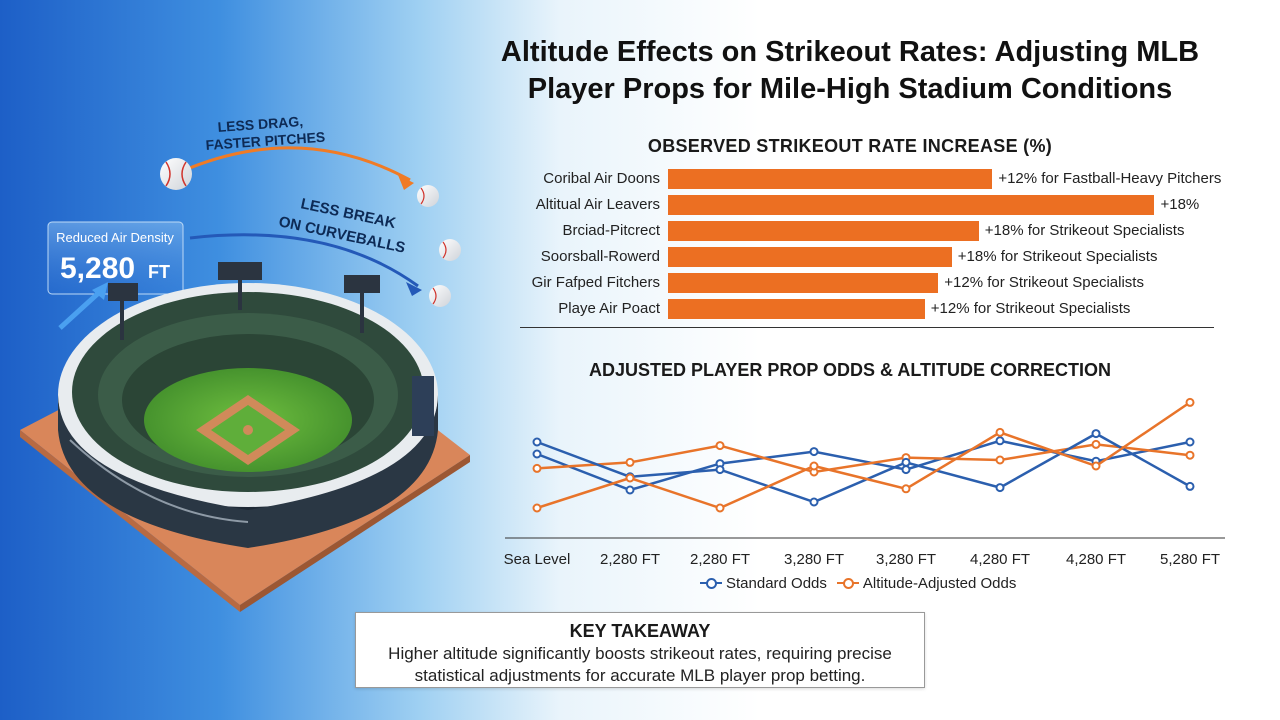  Describe the element at coordinates (601, 178) in the screenshot. I see `bar-label: Coribal Air Doons` at that location.